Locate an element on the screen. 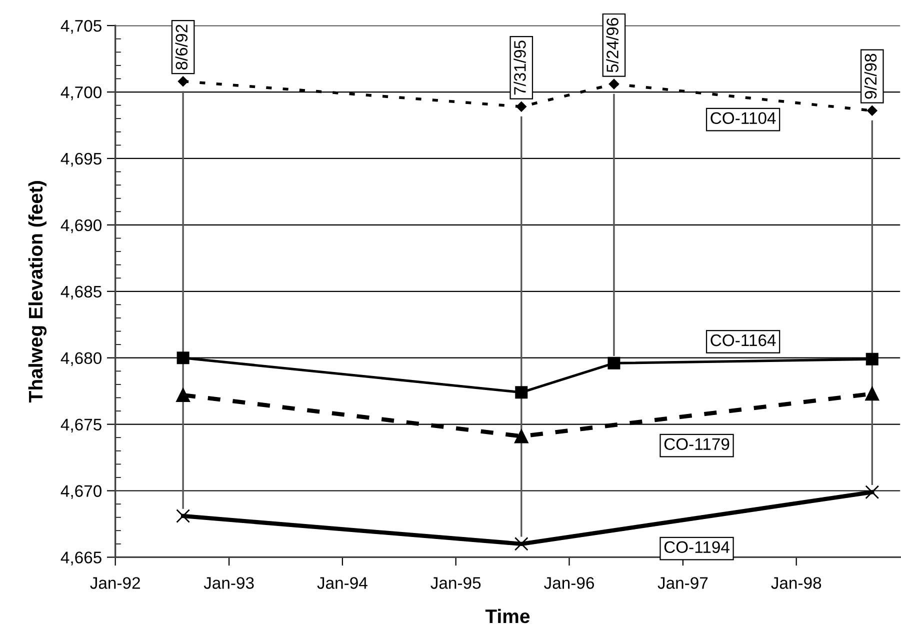 This screenshot has width=901, height=639. series-label: CO-1104 is located at coordinates (743, 118).